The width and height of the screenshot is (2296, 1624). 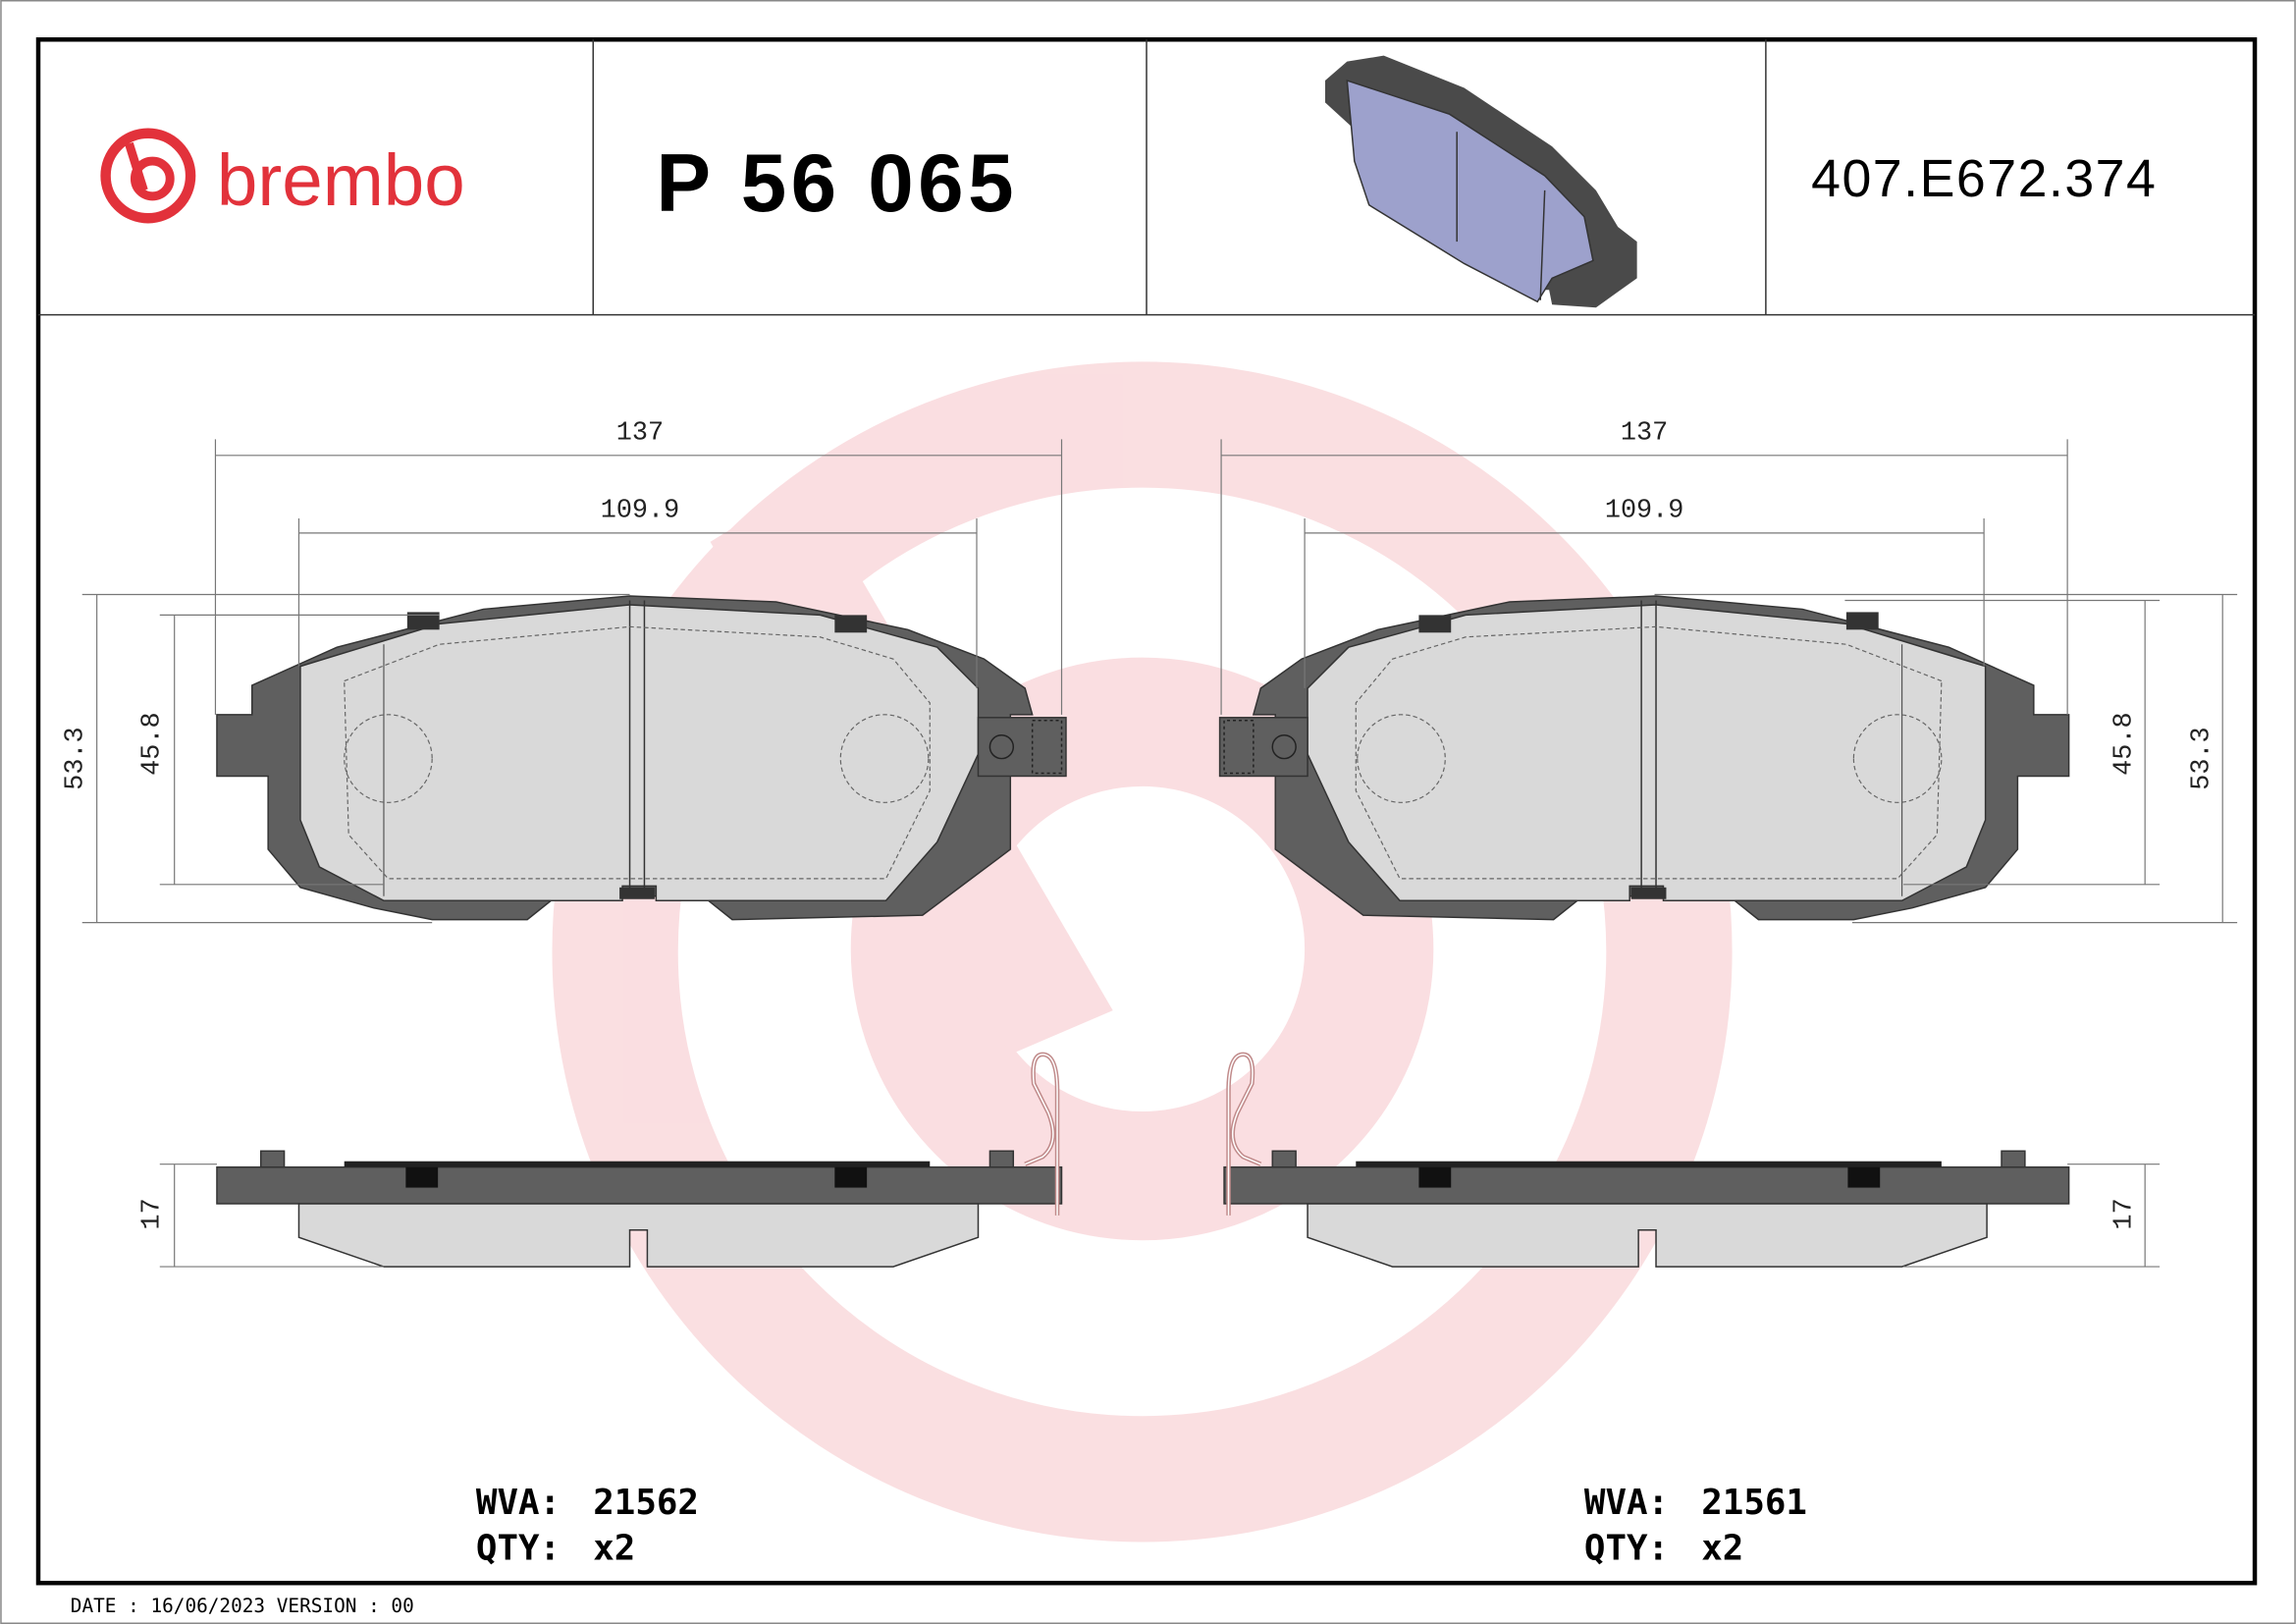 What do you see at coordinates (646, 1503) in the screenshot?
I see `left-wva-number: 21562` at bounding box center [646, 1503].